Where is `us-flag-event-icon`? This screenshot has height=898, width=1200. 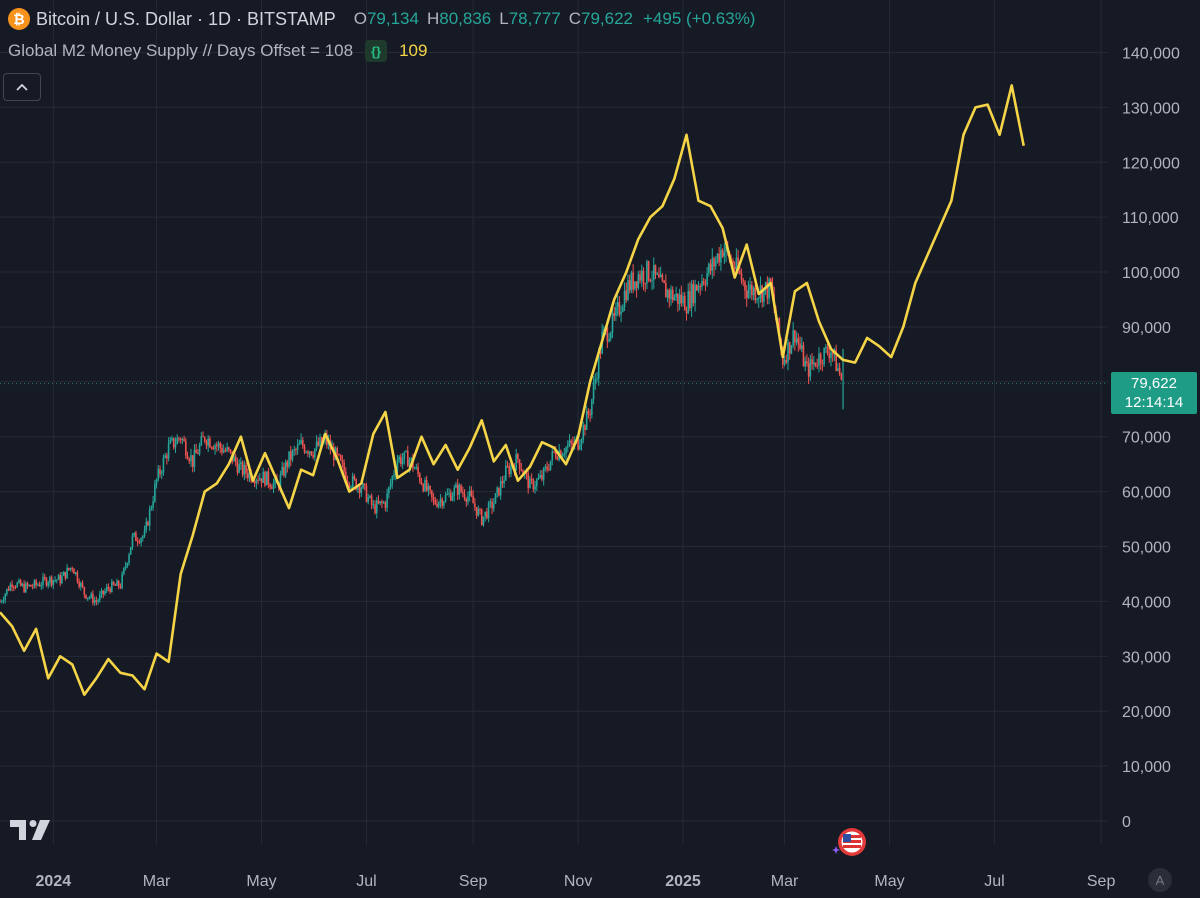
us-flag-event-icon is located at coordinates (852, 842).